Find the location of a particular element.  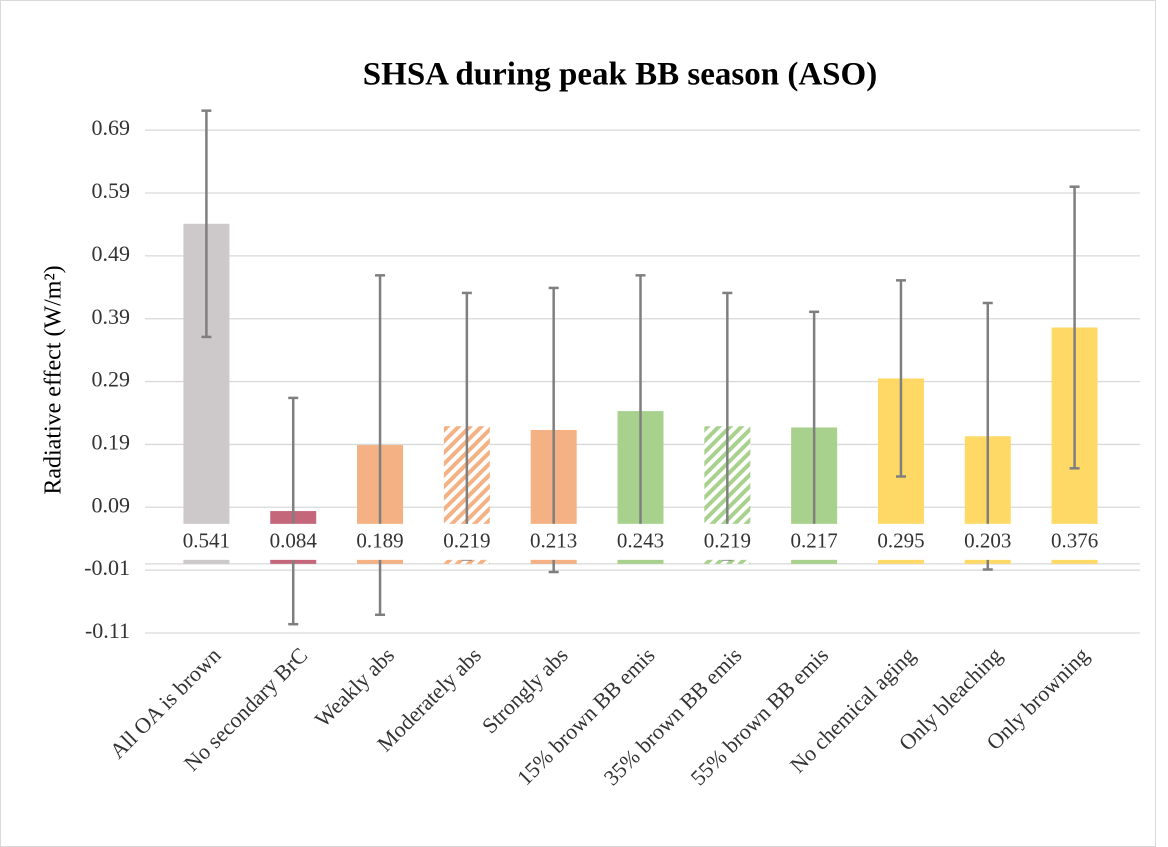

y-tick-label: 0.59 is located at coordinates (111, 190).